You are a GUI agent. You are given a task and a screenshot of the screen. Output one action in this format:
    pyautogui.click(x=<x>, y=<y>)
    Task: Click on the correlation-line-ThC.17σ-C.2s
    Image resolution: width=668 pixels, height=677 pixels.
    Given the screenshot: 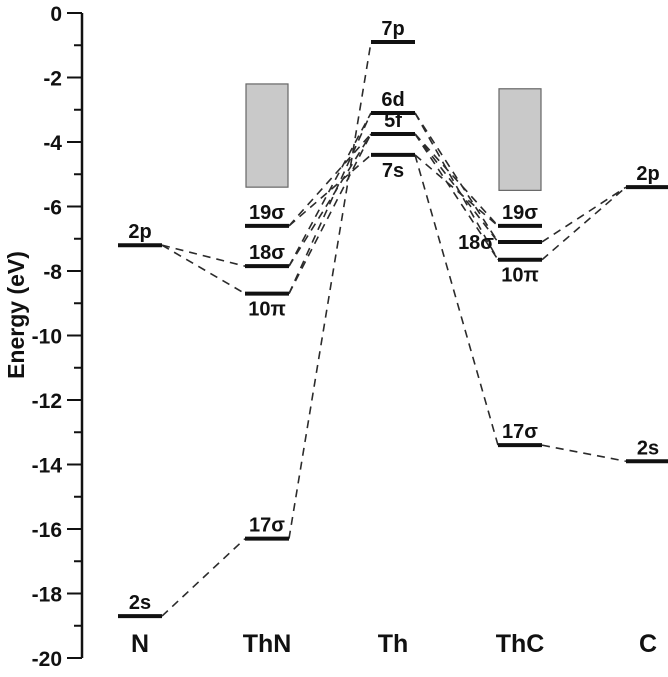 What is the action you would take?
    pyautogui.click(x=584, y=453)
    